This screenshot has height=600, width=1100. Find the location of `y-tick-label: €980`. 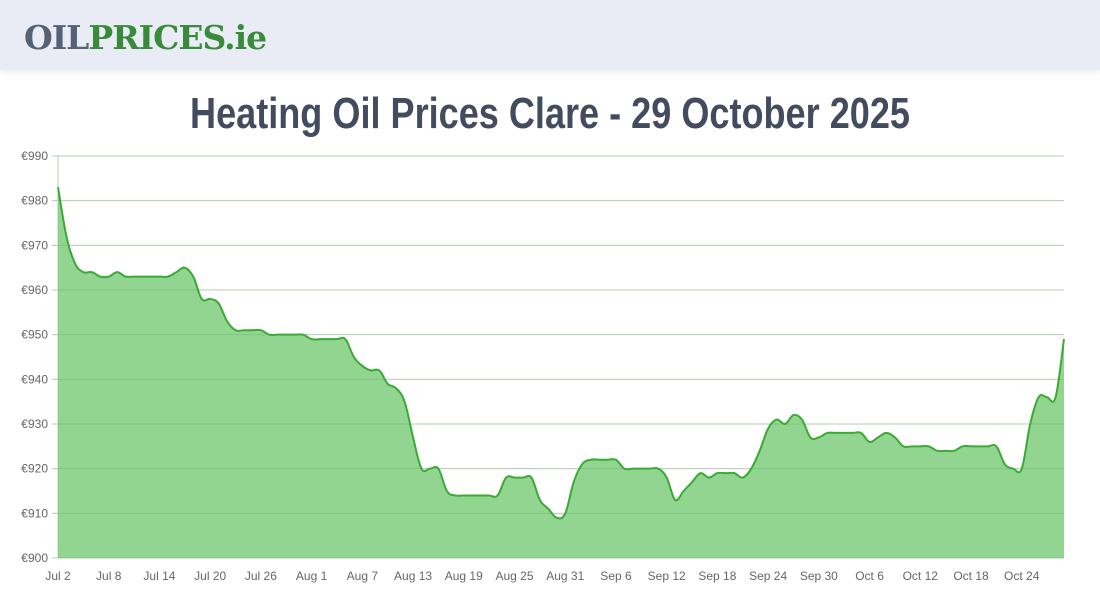

y-tick-label: €980 is located at coordinates (34, 201).